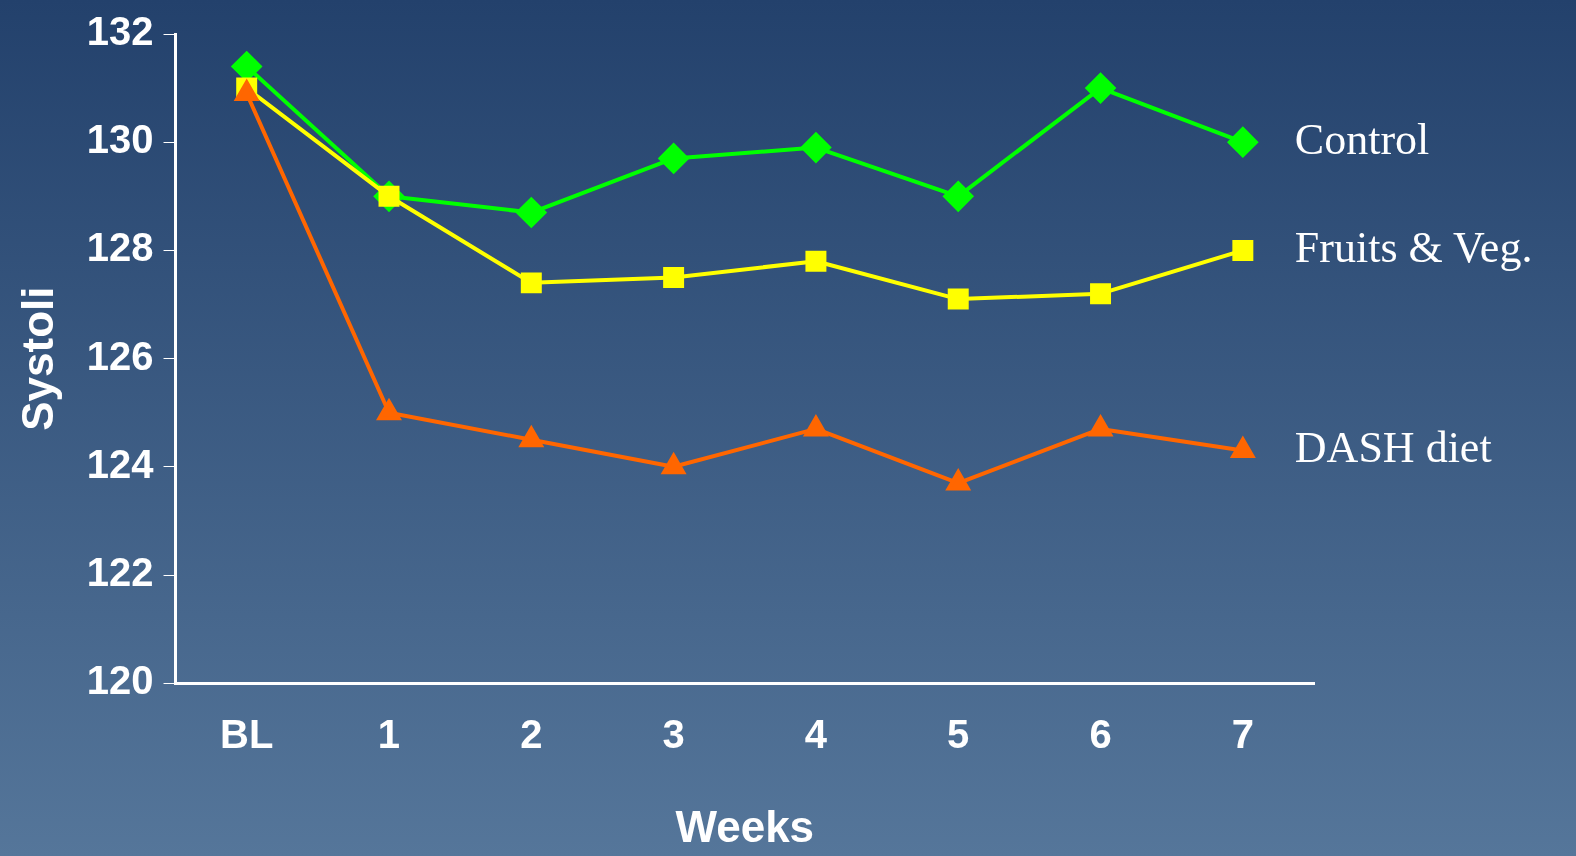  What do you see at coordinates (120, 572) in the screenshot?
I see `y-tick-label: 122` at bounding box center [120, 572].